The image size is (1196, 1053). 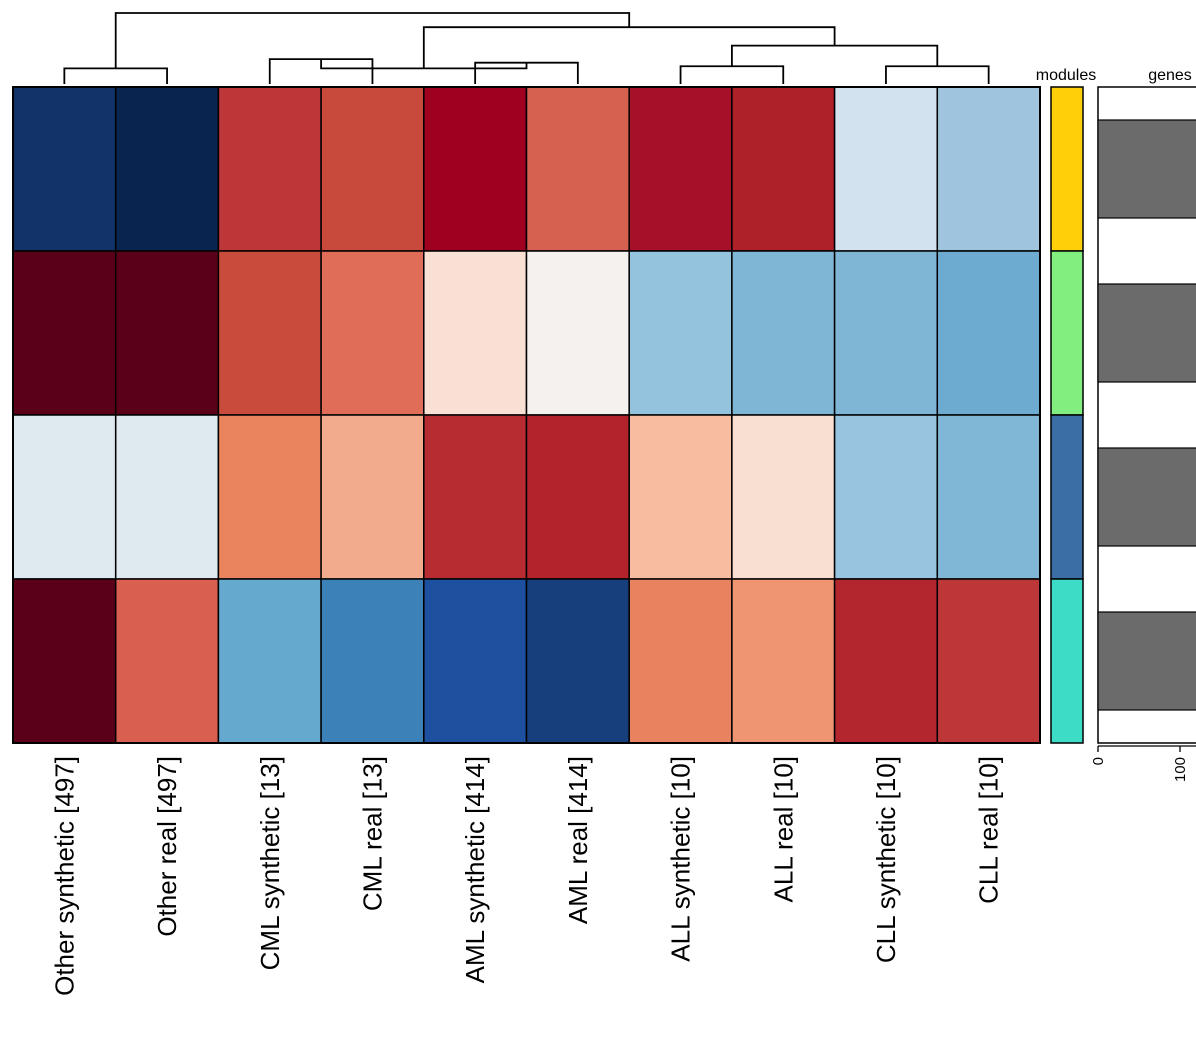 What do you see at coordinates (1066, 75) in the screenshot?
I see `modules-label: modules` at bounding box center [1066, 75].